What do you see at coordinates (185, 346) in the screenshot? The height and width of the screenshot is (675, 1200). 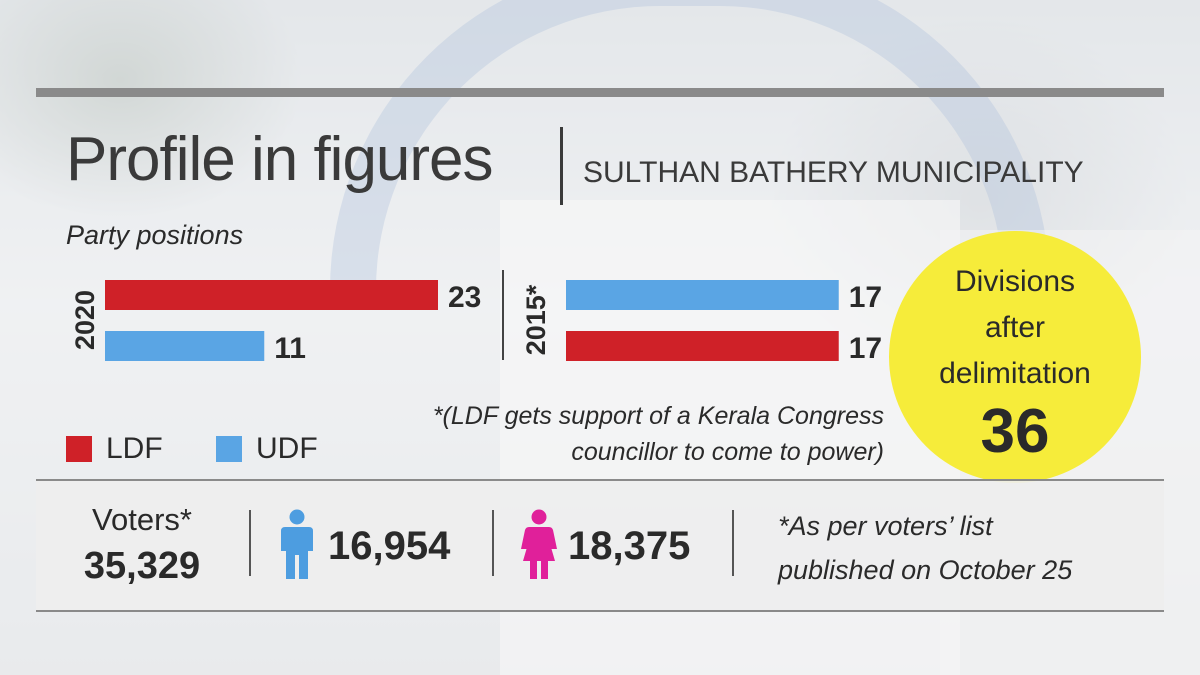 I see `bar-2020-udf` at bounding box center [185, 346].